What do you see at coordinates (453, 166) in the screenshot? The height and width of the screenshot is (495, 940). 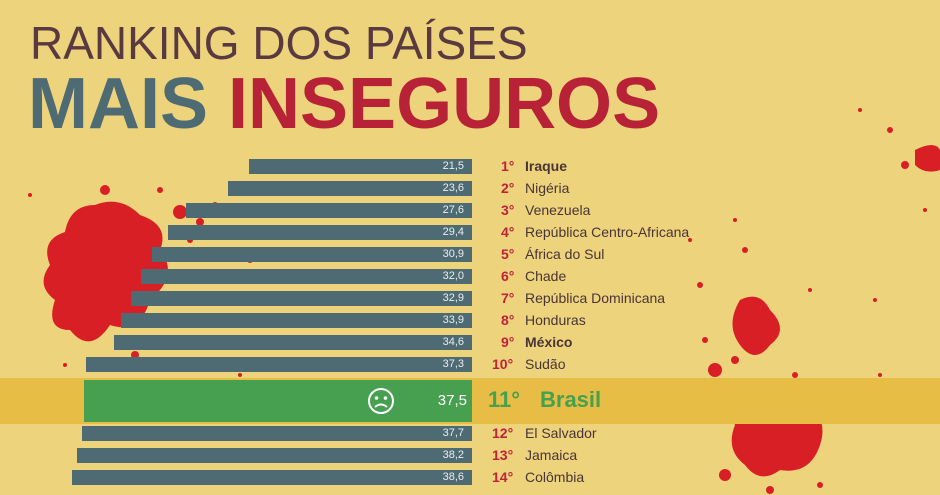 I see `bar-value-label: 21,5` at bounding box center [453, 166].